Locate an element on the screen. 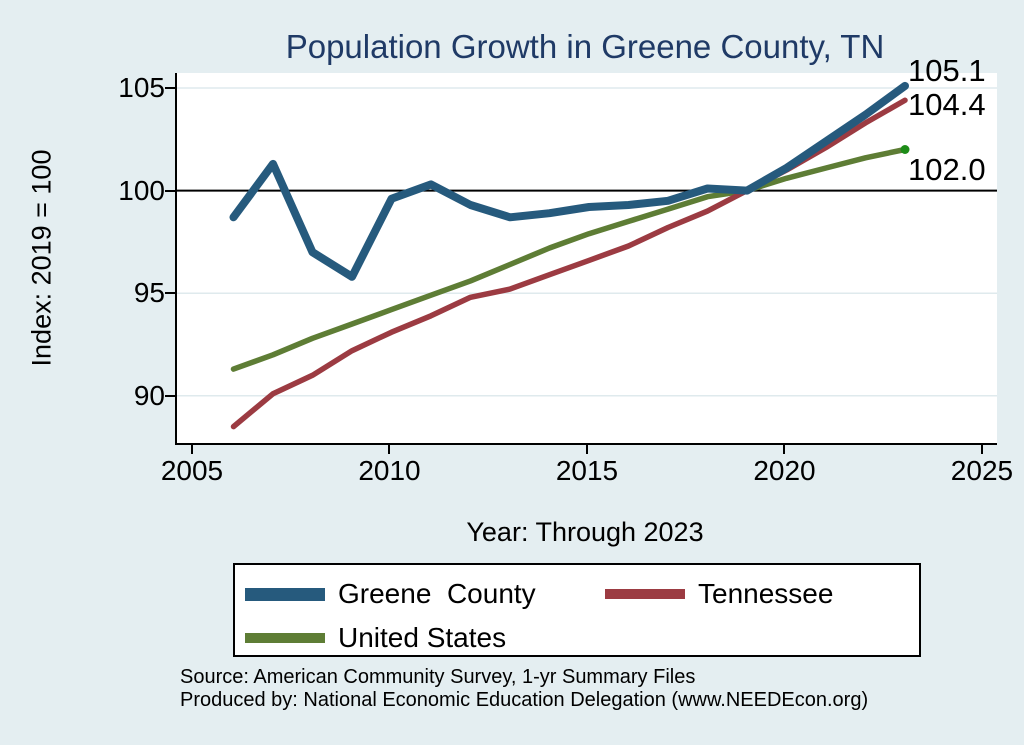  end-label-tennessee: 104.4 is located at coordinates (947, 104).